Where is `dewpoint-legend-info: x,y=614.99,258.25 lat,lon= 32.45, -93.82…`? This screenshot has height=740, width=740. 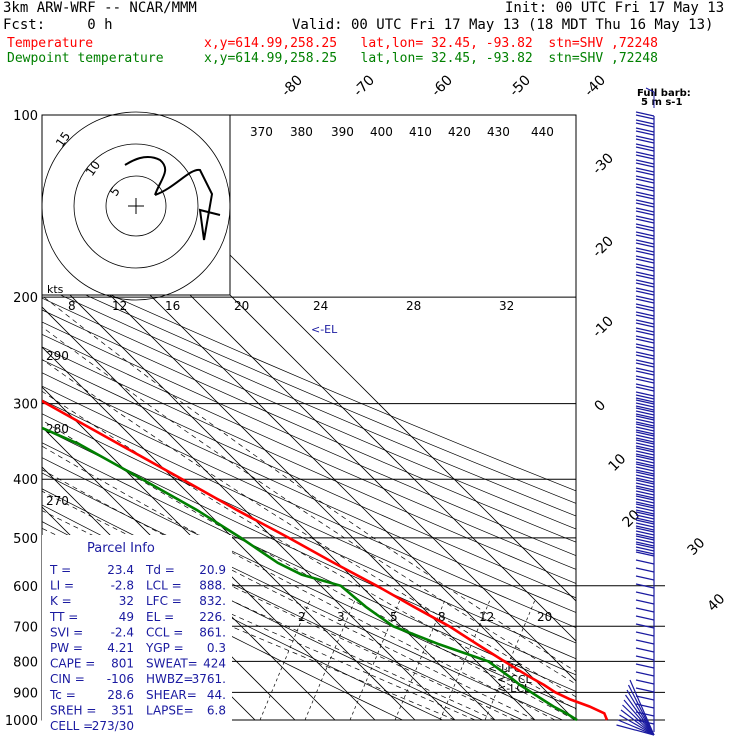 dewpoint-legend-info: x,y=614.99,258.25 lat,lon= 32.45, -93.82… is located at coordinates (431, 58).